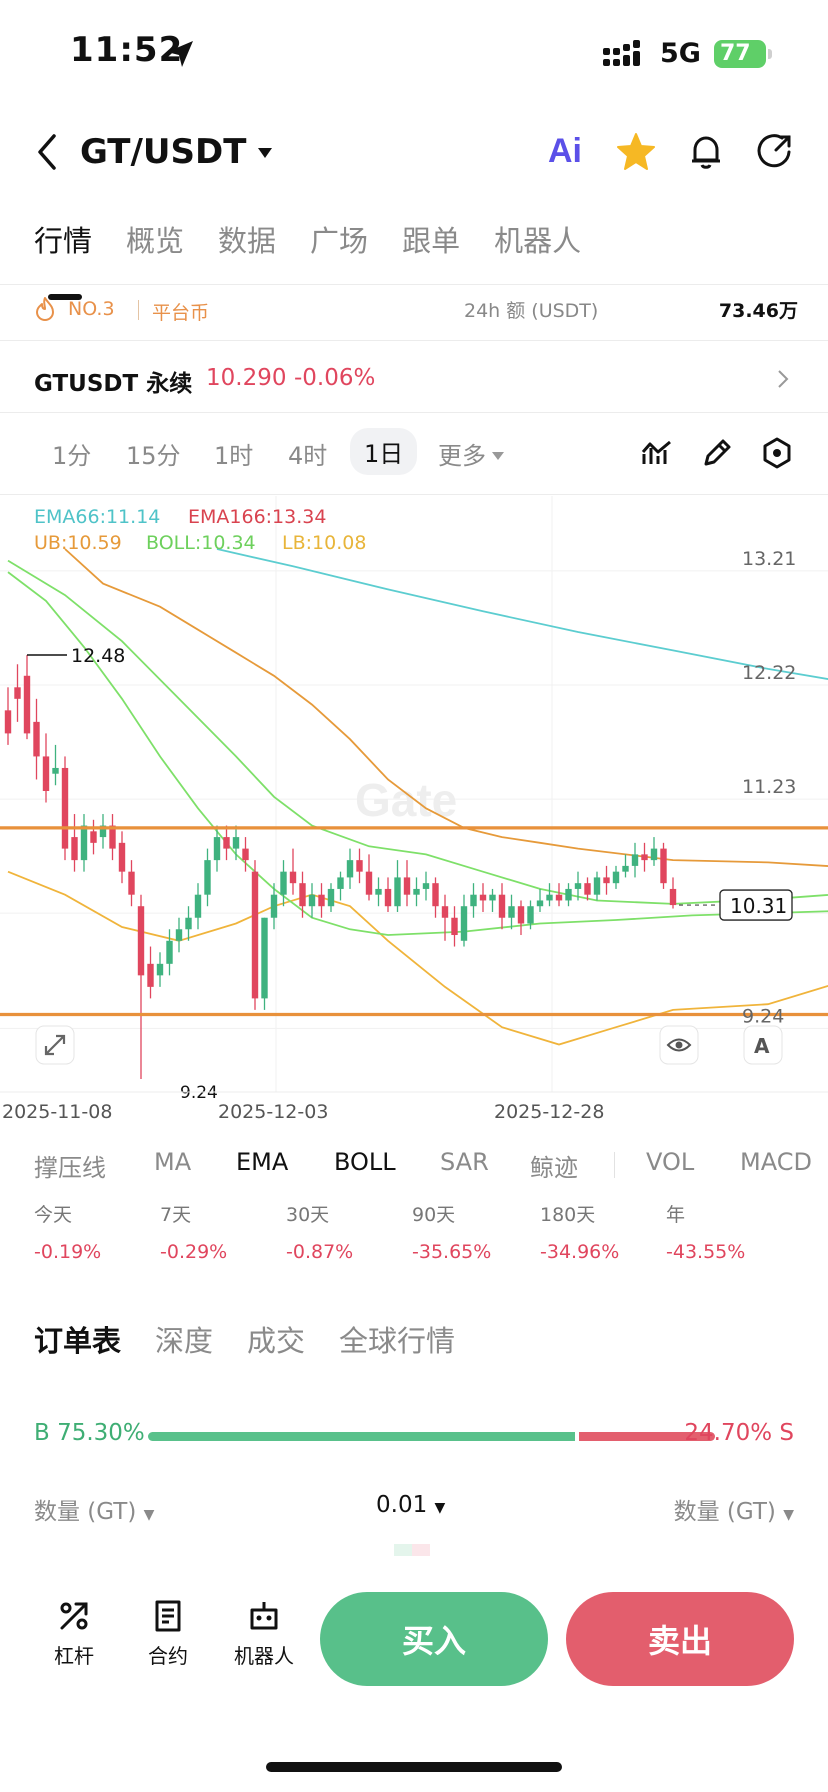 The height and width of the screenshot is (1792, 828). What do you see at coordinates (657, 453) in the screenshot?
I see `indicator-icon` at bounding box center [657, 453].